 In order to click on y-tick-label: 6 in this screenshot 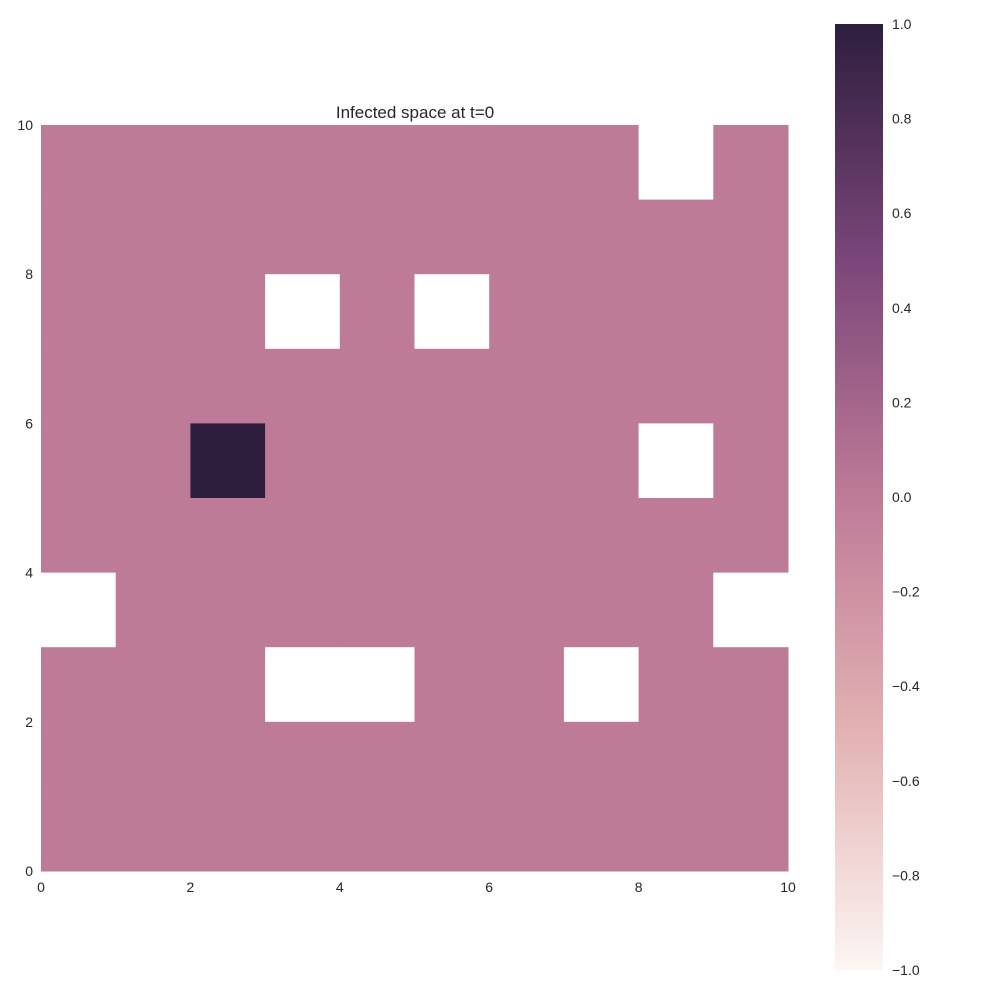, I will do `click(29, 423)`.